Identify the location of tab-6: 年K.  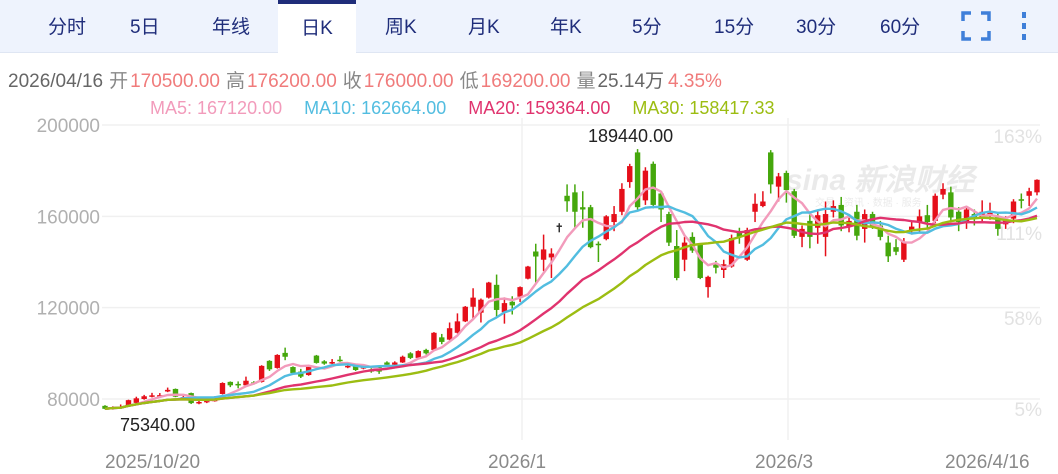
(566, 27).